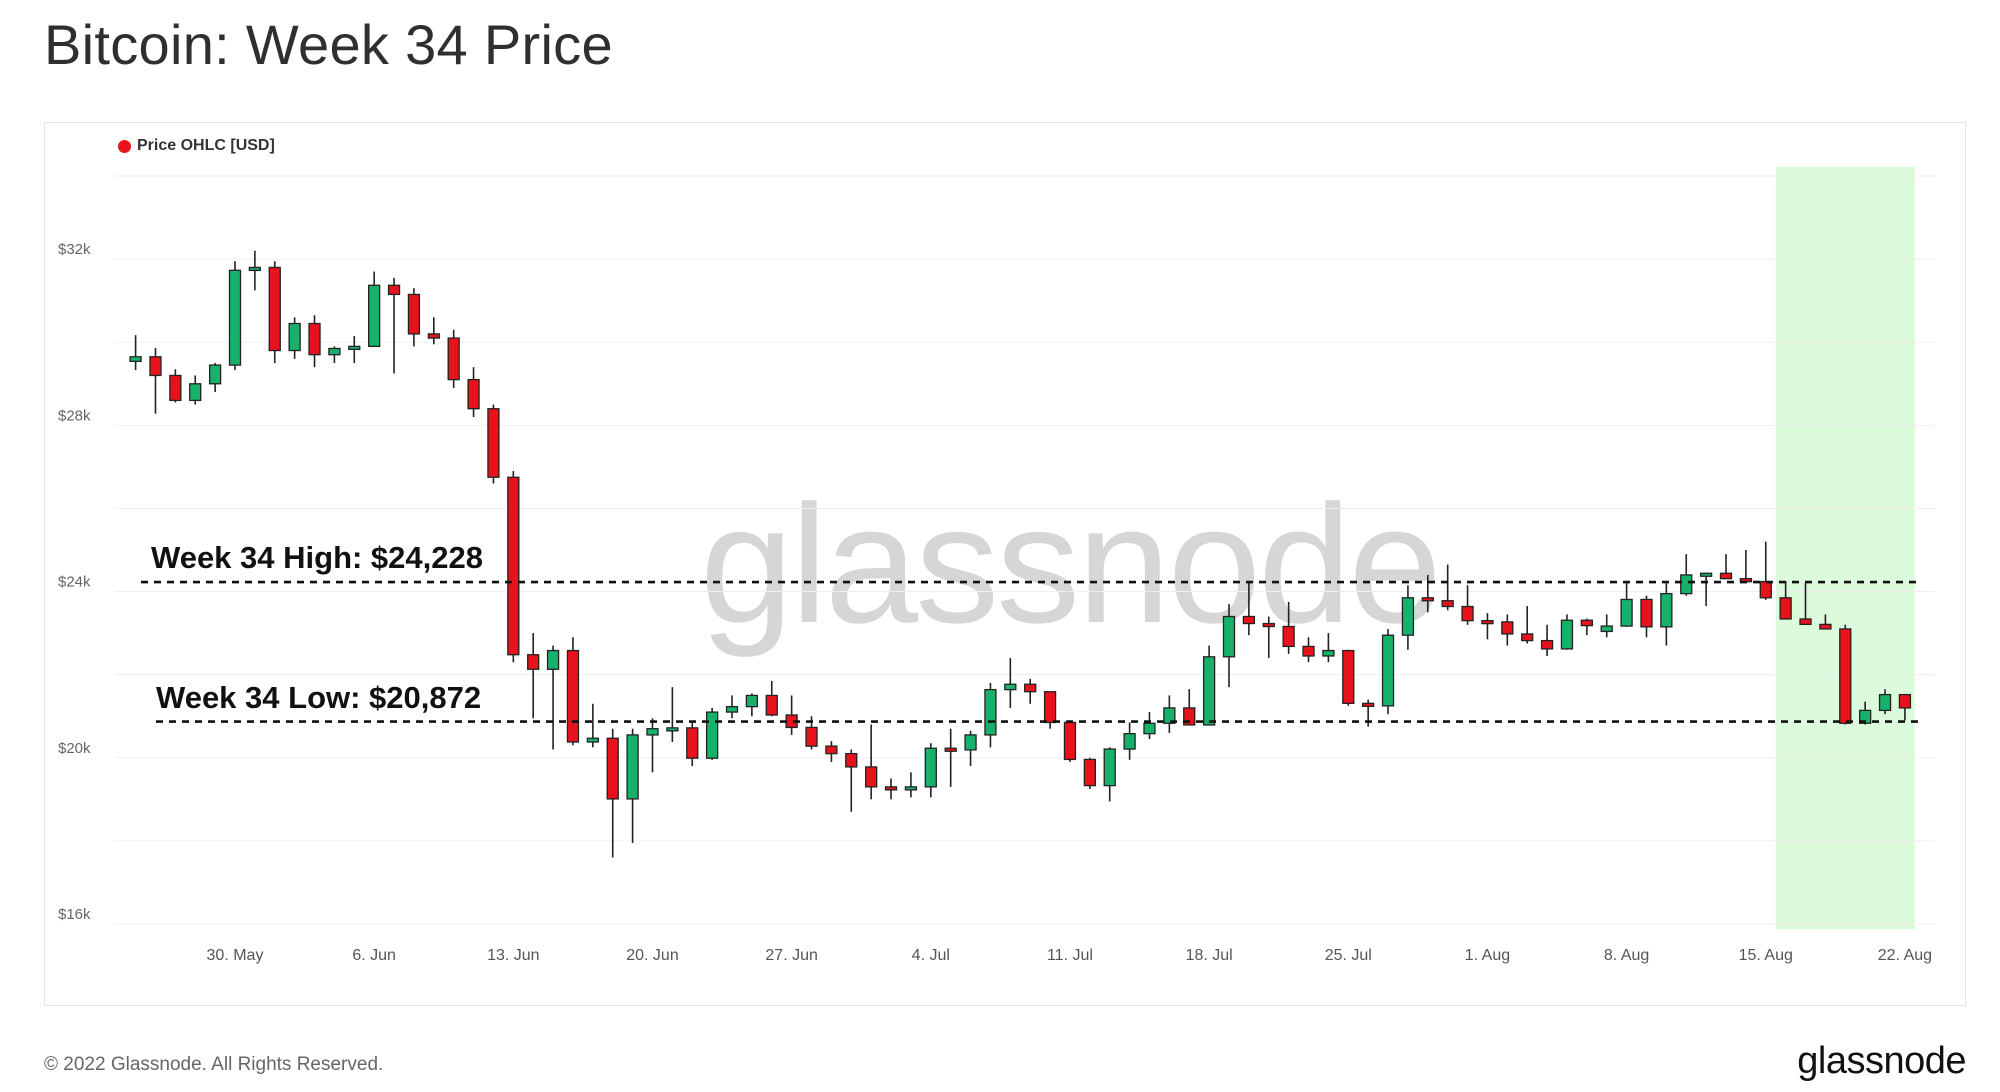 Image resolution: width=2000 pixels, height=1092 pixels. Describe the element at coordinates (1209, 955) in the screenshot. I see `x-tick-label: 18. Jul` at that location.